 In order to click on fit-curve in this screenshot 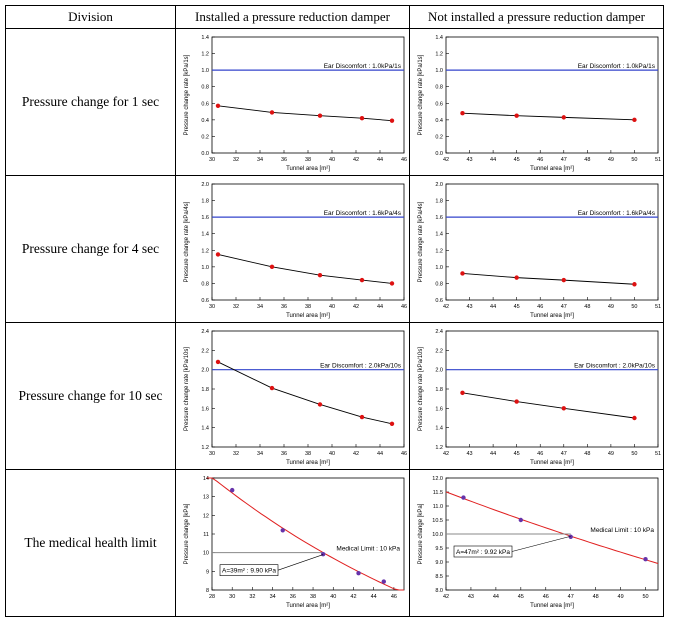, I will do `click(305, 534)`.